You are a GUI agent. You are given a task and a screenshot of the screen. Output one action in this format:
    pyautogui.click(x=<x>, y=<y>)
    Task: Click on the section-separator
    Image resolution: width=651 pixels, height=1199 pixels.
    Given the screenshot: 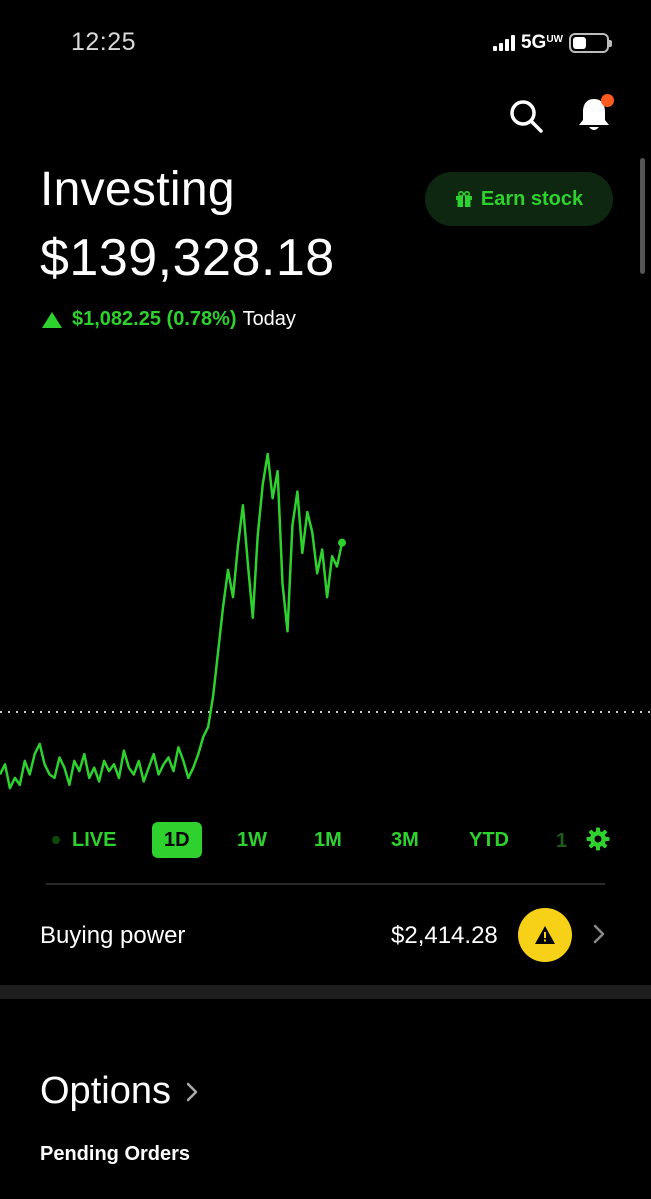 What is the action you would take?
    pyautogui.click(x=325, y=992)
    